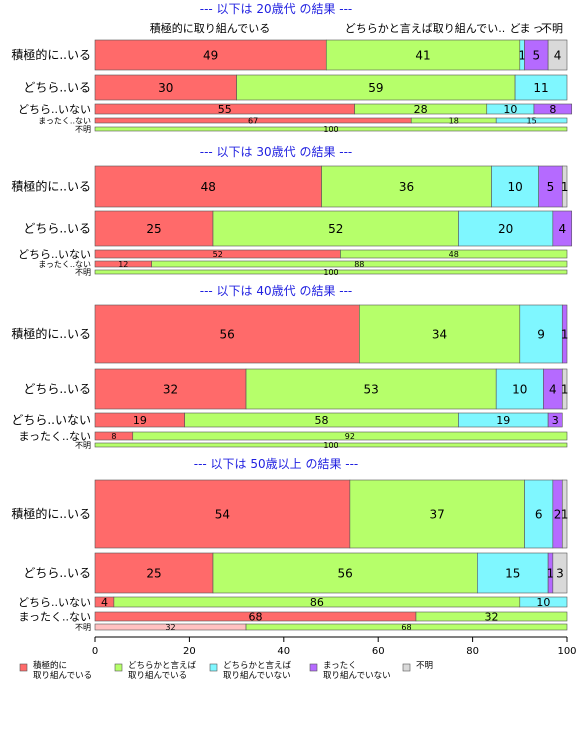 The height and width of the screenshot is (747, 580). I want to click on data-label: 86, so click(317, 602).